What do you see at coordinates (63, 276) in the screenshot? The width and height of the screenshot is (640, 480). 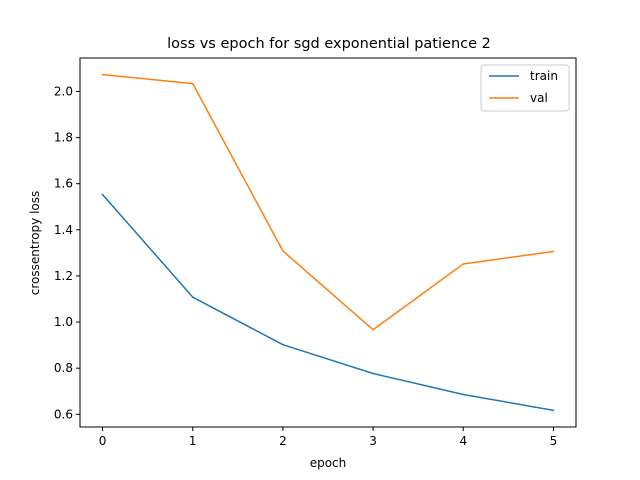 I see `y-tick-label: 1.2` at bounding box center [63, 276].